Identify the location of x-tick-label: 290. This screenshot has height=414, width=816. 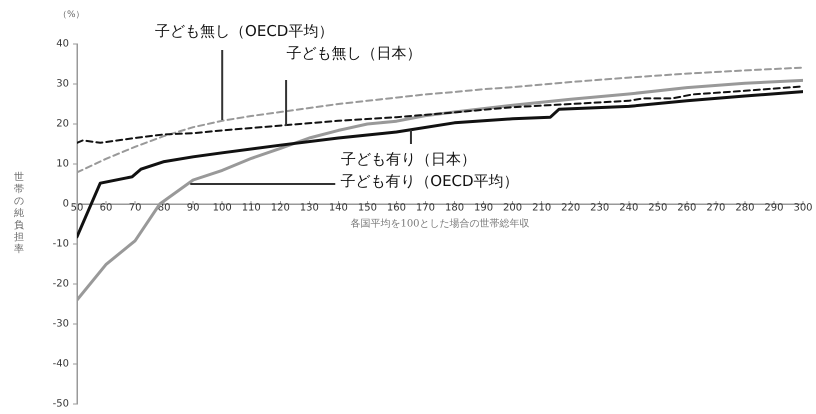
(774, 208).